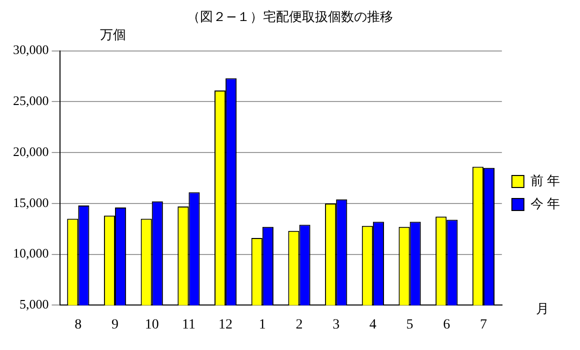  I want to click on x-tick-label: 11, so click(189, 324).